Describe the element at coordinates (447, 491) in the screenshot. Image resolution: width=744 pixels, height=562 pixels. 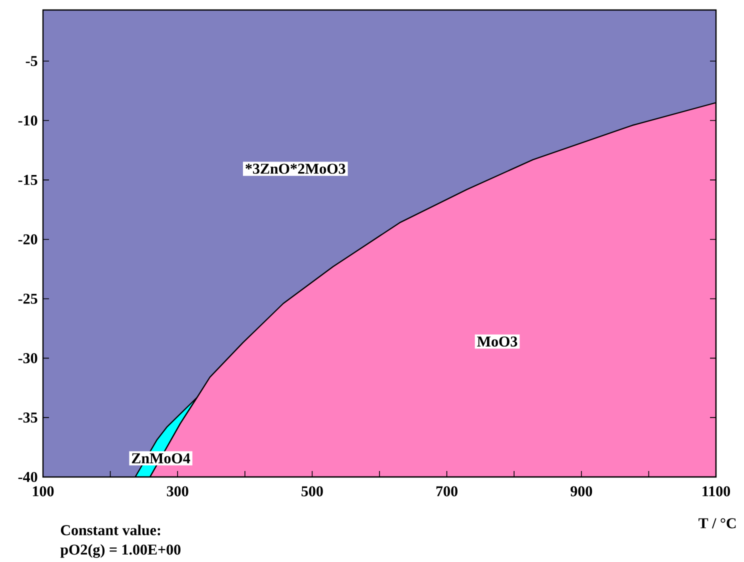
I see `x-tick-label: 700` at that location.